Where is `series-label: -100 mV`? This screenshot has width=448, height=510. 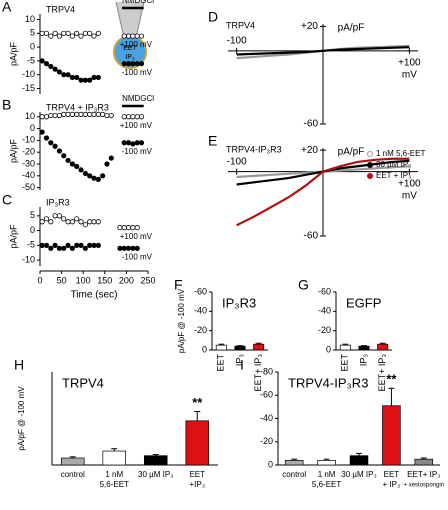
series-label: -100 mV is located at coordinates (137, 256).